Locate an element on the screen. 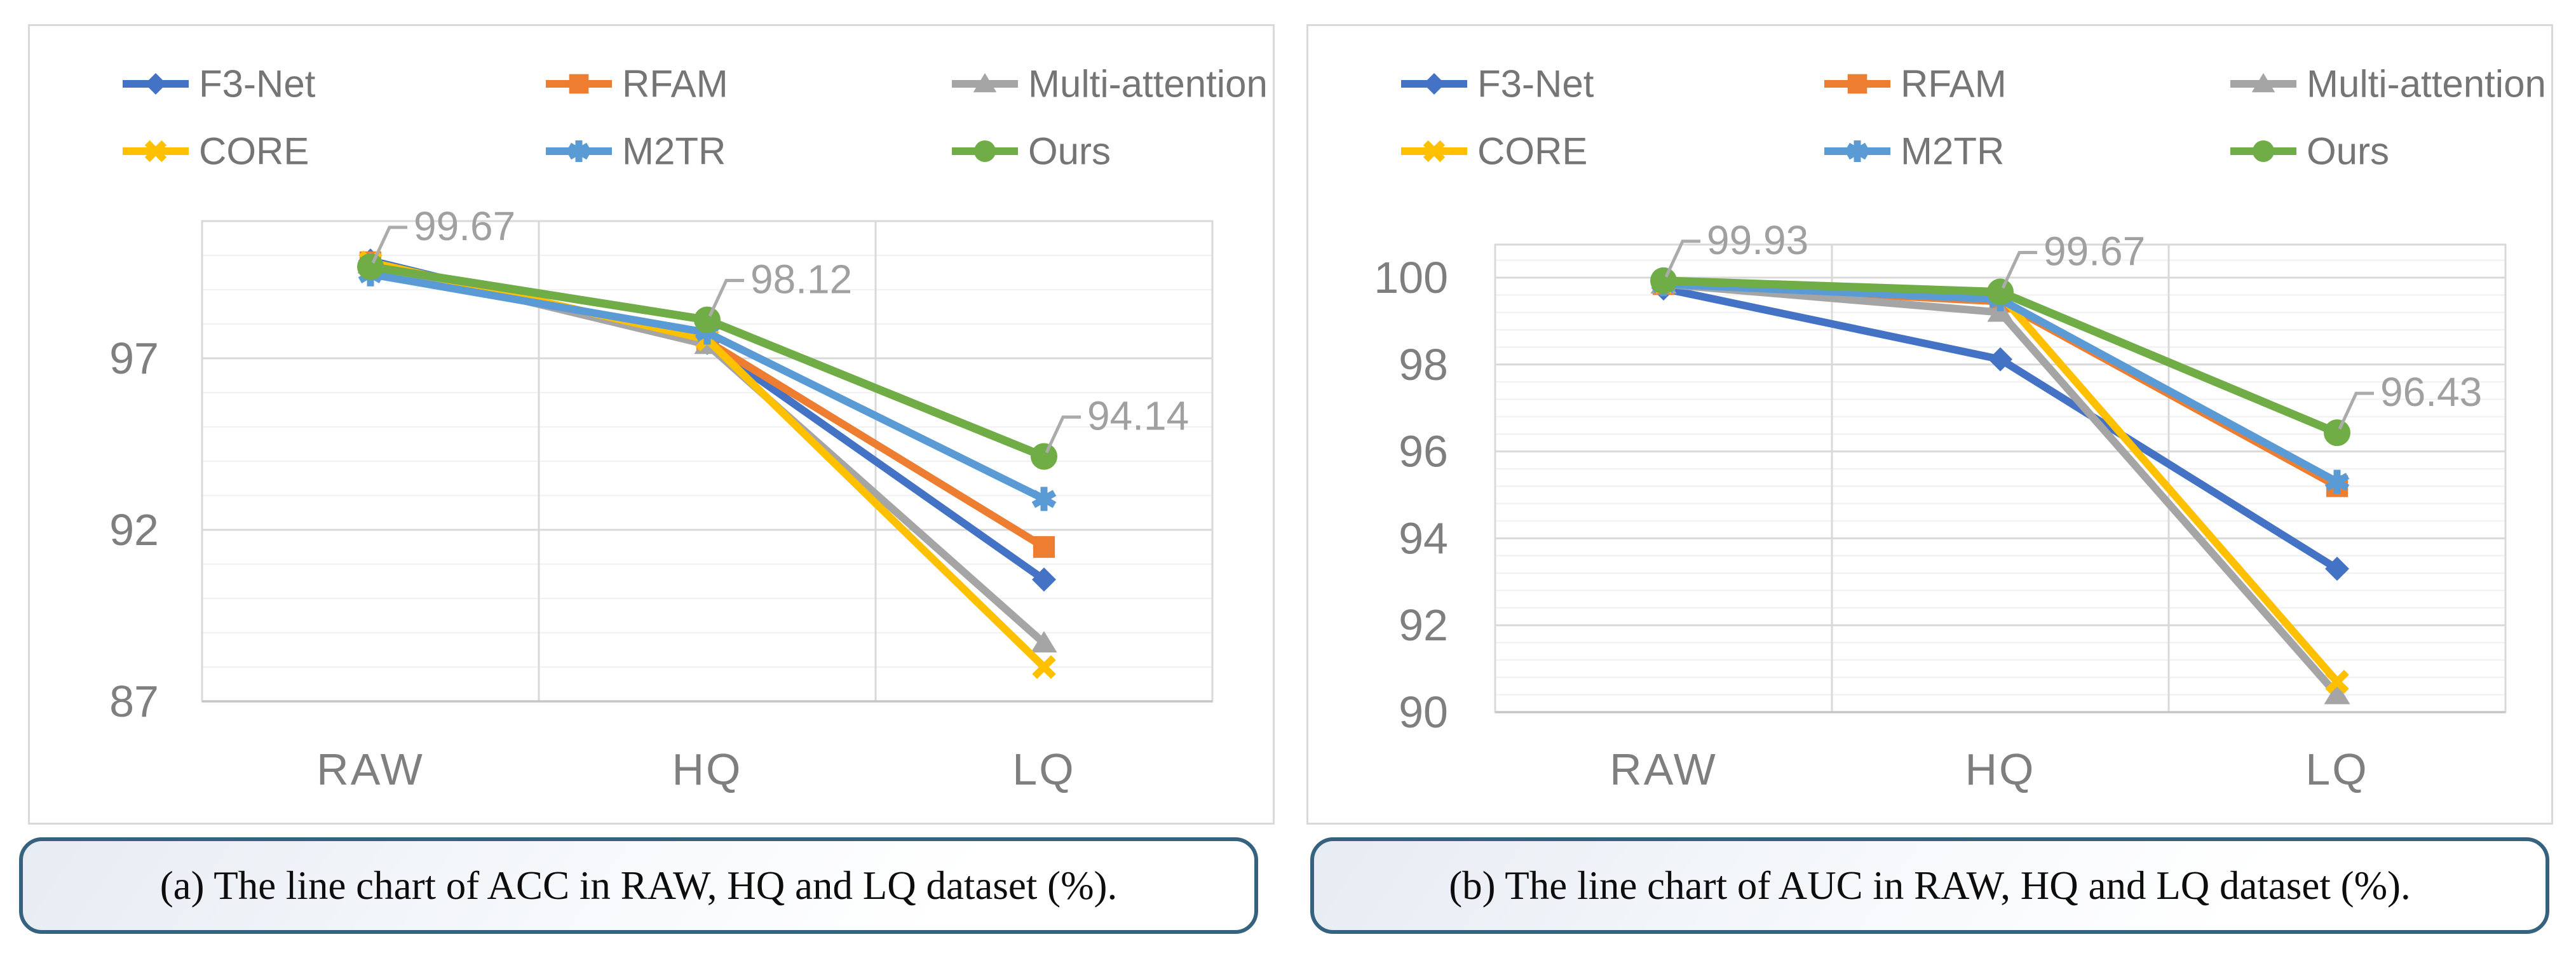 This screenshot has width=2576, height=965. data-label: 99.93 is located at coordinates (1757, 240).